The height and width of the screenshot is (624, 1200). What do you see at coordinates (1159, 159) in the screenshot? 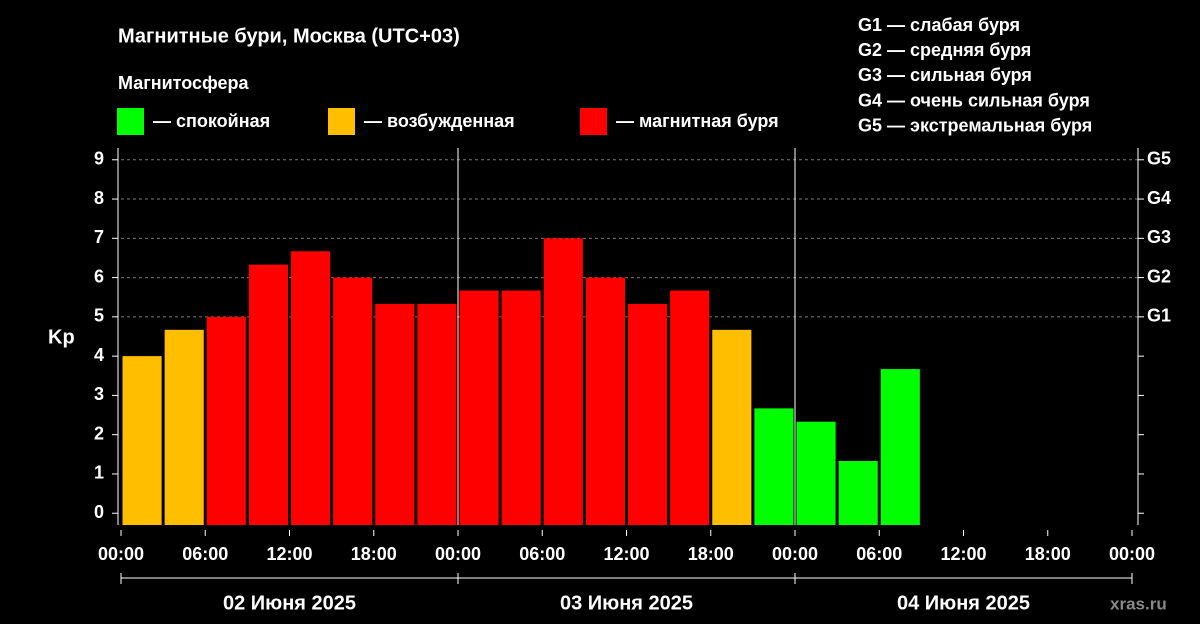
I see `y2-tick-label: G5` at bounding box center [1159, 159].